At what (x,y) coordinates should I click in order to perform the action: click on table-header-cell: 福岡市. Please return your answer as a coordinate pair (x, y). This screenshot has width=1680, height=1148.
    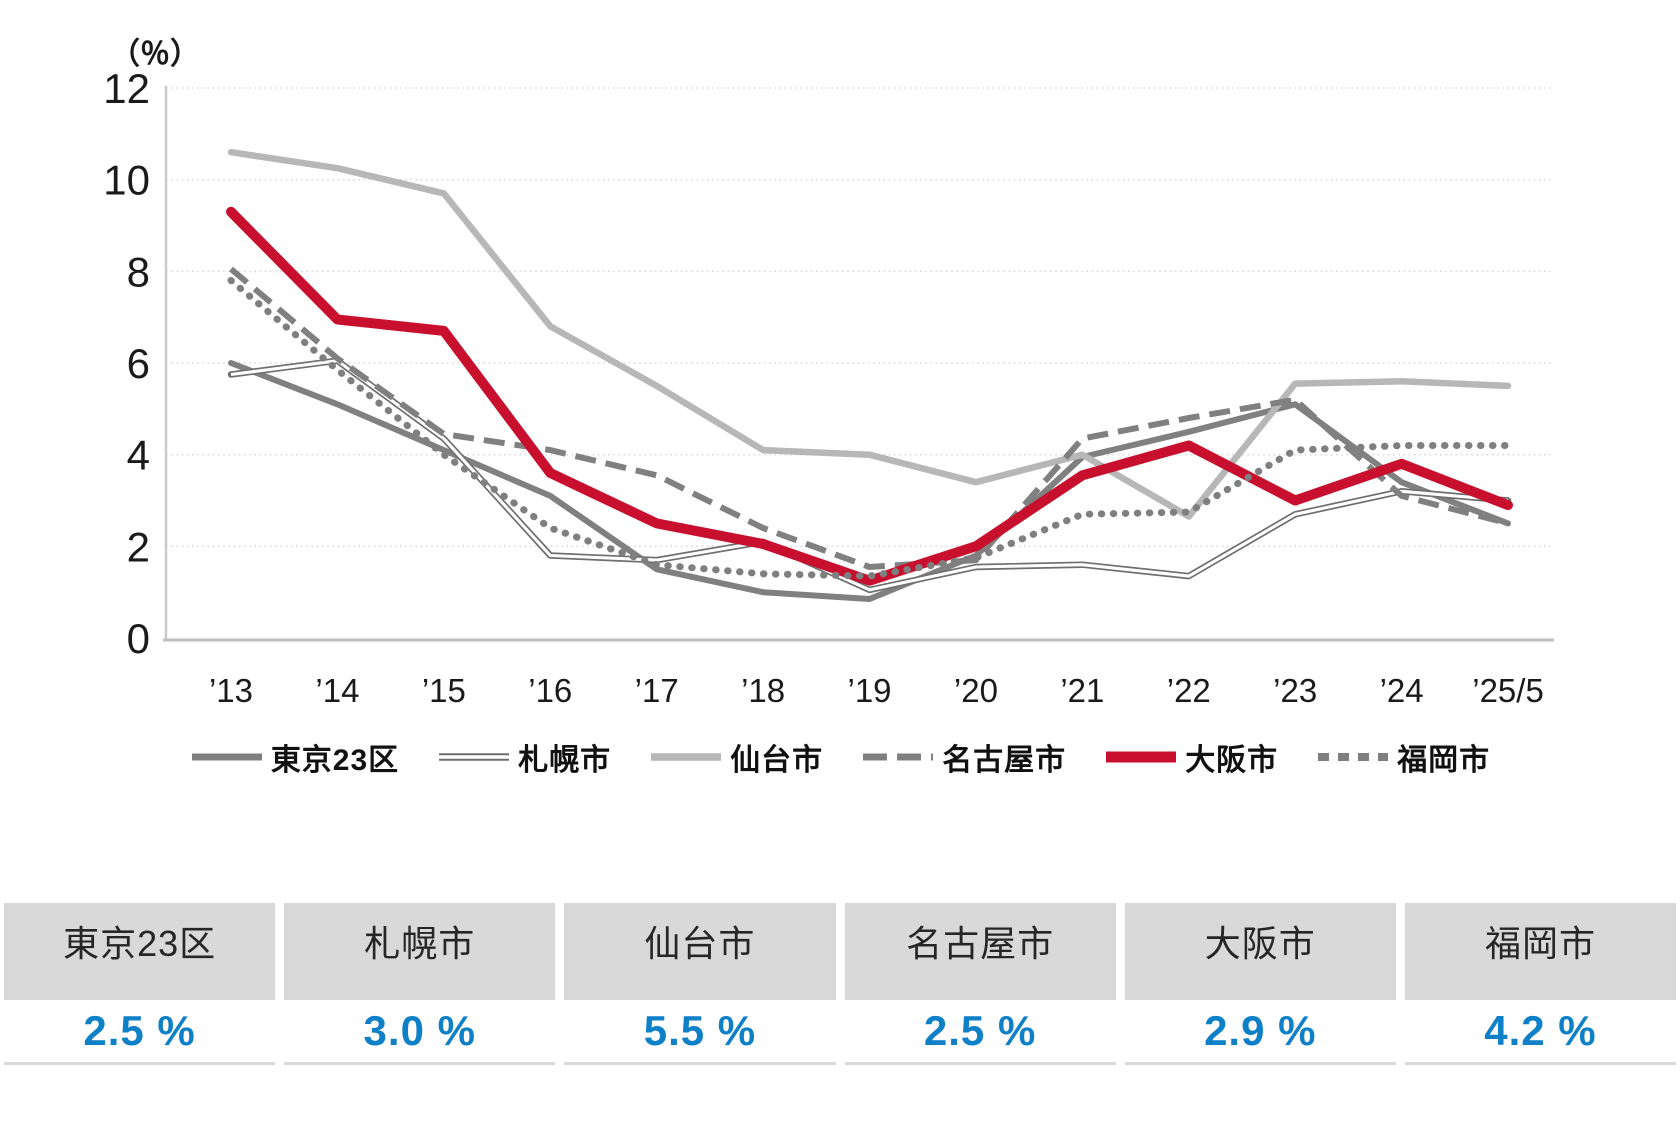
    Looking at the image, I should click on (1540, 951).